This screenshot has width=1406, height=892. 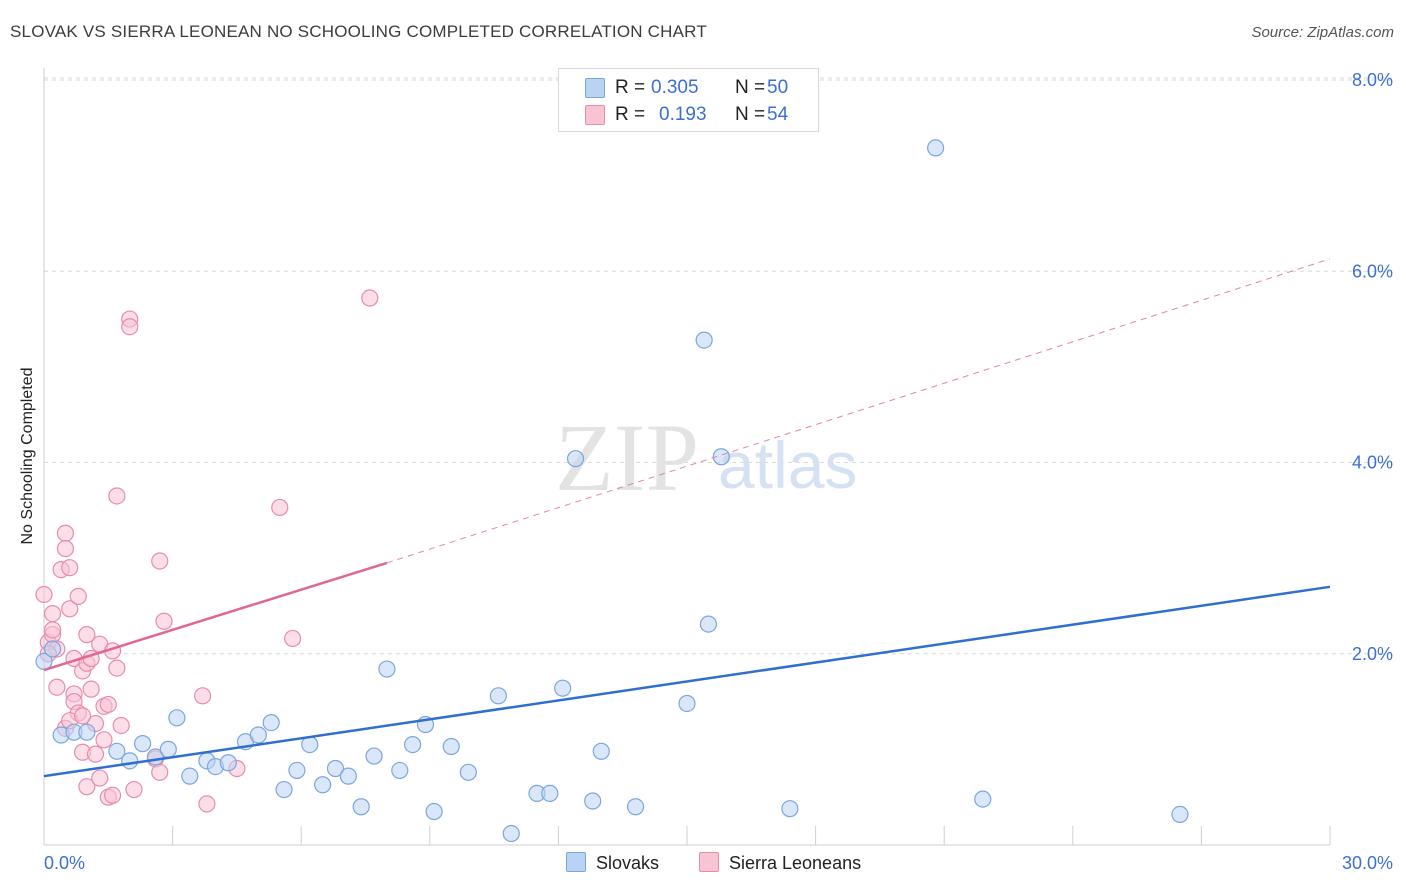 What do you see at coordinates (688, 100) in the screenshot?
I see `correlation-legend: R = 0.305 N = 50 R = 0.193 N = 54` at bounding box center [688, 100].